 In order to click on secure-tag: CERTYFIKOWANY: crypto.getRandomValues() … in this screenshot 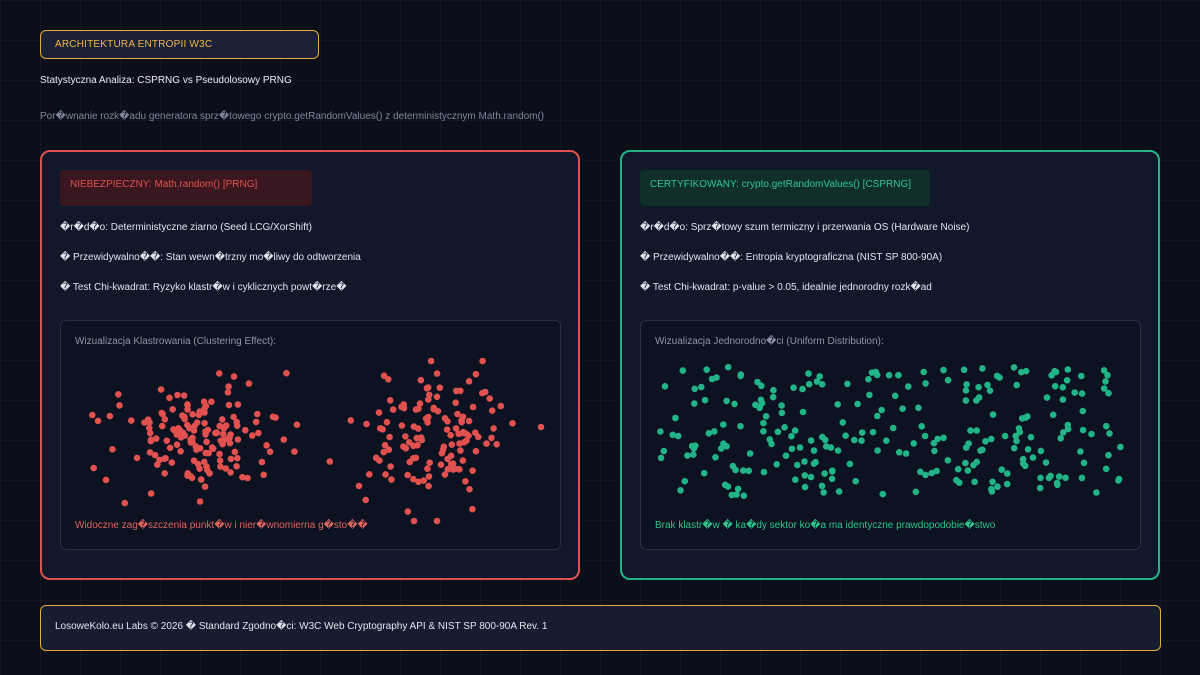, I will do `click(785, 188)`.